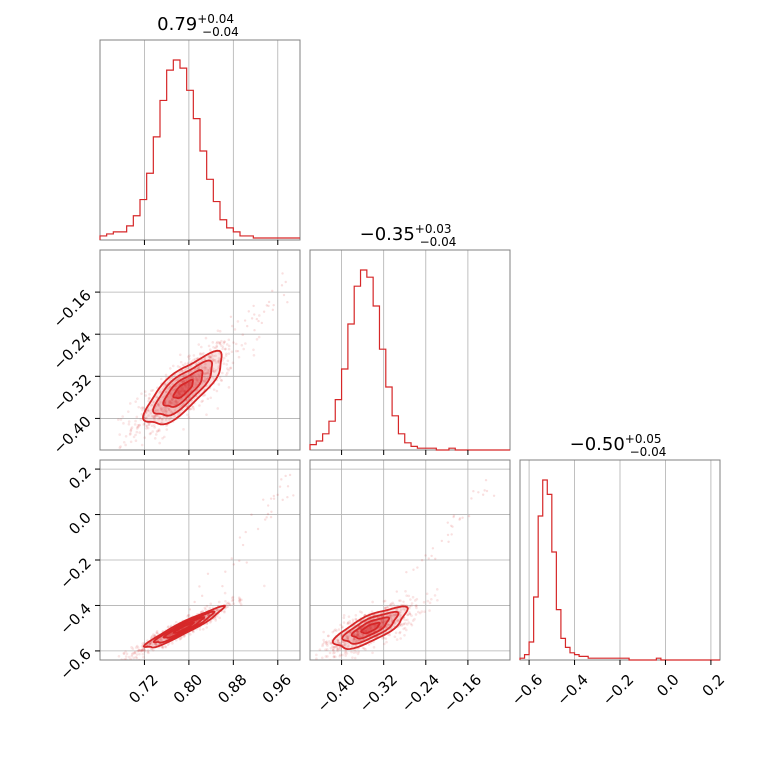  What do you see at coordinates (433, 229) in the screenshot?
I see `title-err-plus: +0.03` at bounding box center [433, 229].